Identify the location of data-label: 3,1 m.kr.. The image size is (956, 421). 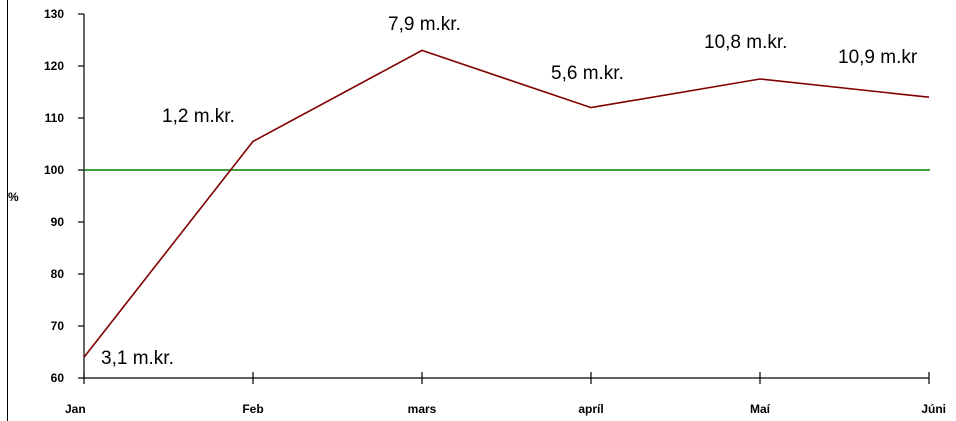
(137, 358).